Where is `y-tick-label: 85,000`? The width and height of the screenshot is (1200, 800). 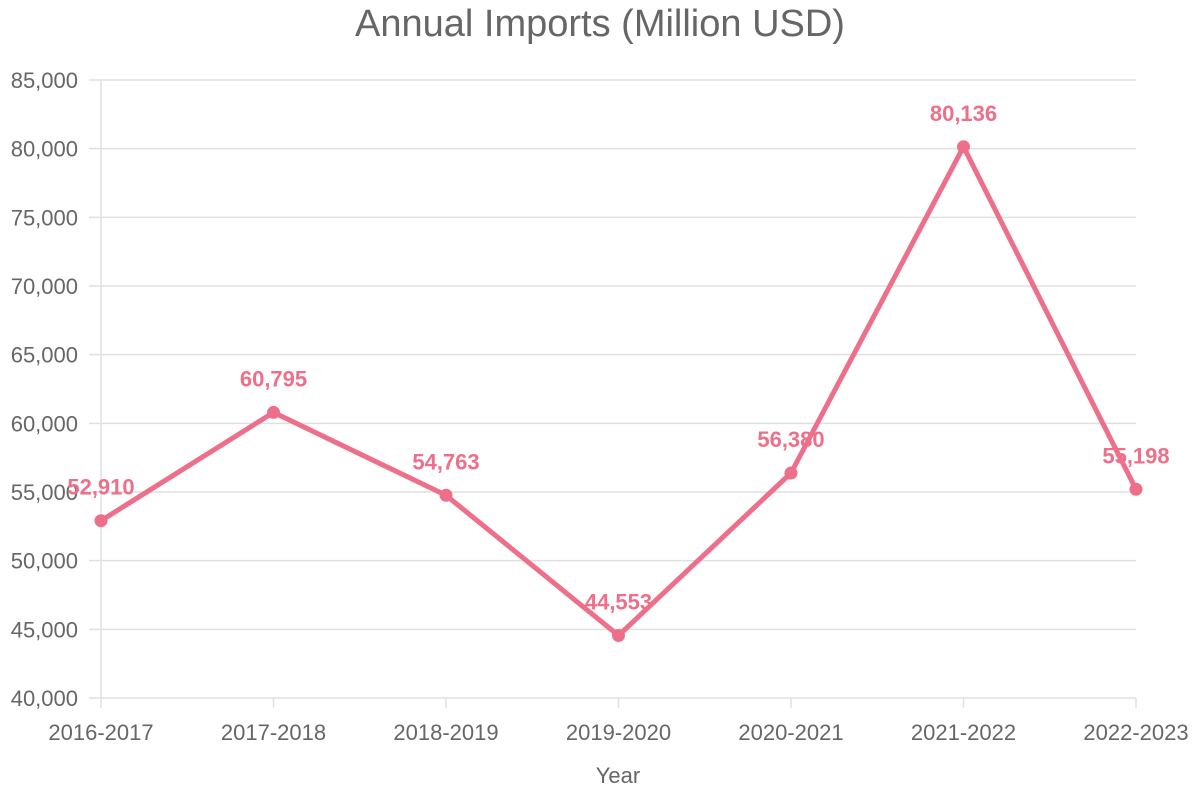 y-tick-label: 85,000 is located at coordinates (44, 80).